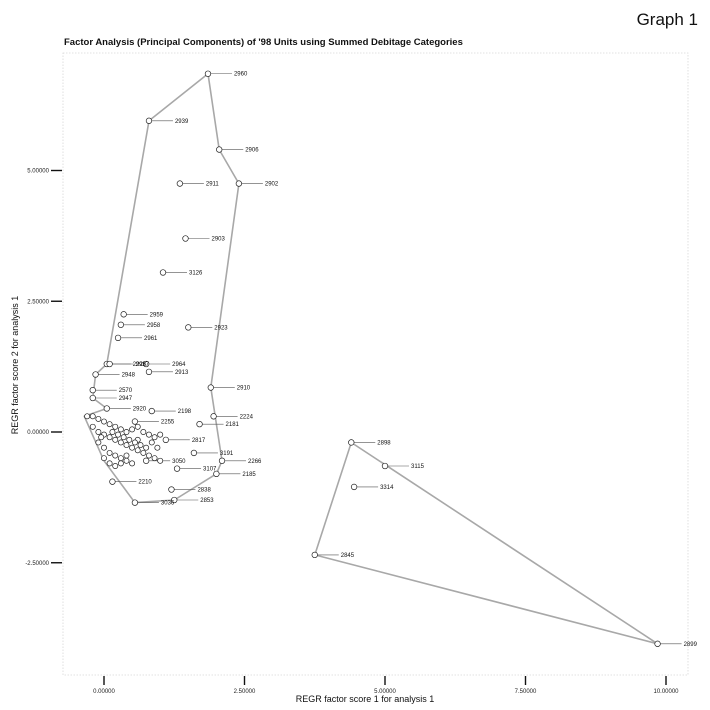 The width and height of the screenshot is (710, 710). What do you see at coordinates (199, 441) in the screenshot?
I see `point-label: 2817` at bounding box center [199, 441].